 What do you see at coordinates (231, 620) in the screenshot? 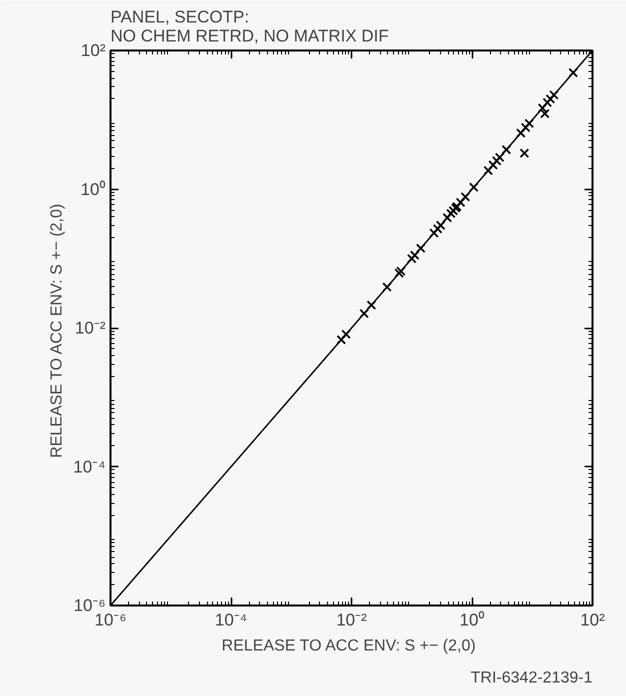
I see `x-tick-label: 10⁻⁴` at bounding box center [231, 620].